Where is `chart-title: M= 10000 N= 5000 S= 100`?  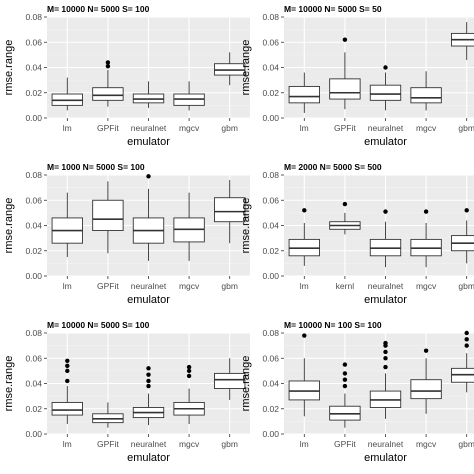 chart-title: M= 10000 N= 5000 S= 100 is located at coordinates (98, 9).